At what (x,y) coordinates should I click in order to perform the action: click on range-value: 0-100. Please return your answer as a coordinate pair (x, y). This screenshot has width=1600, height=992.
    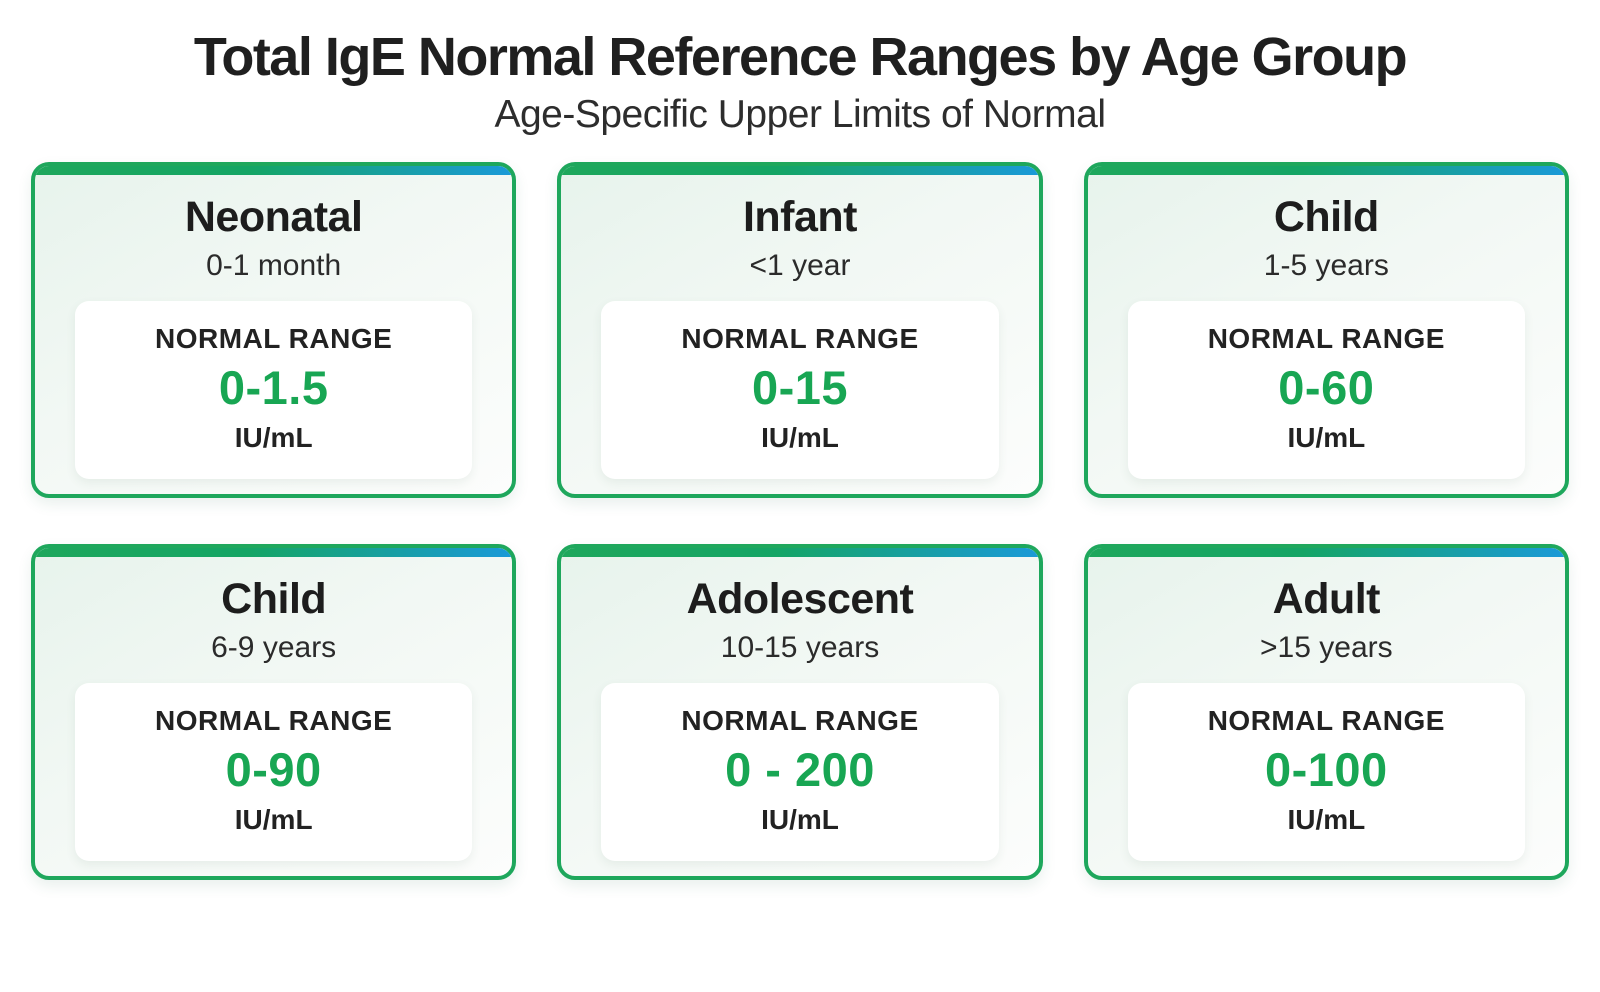
    Looking at the image, I should click on (1326, 770).